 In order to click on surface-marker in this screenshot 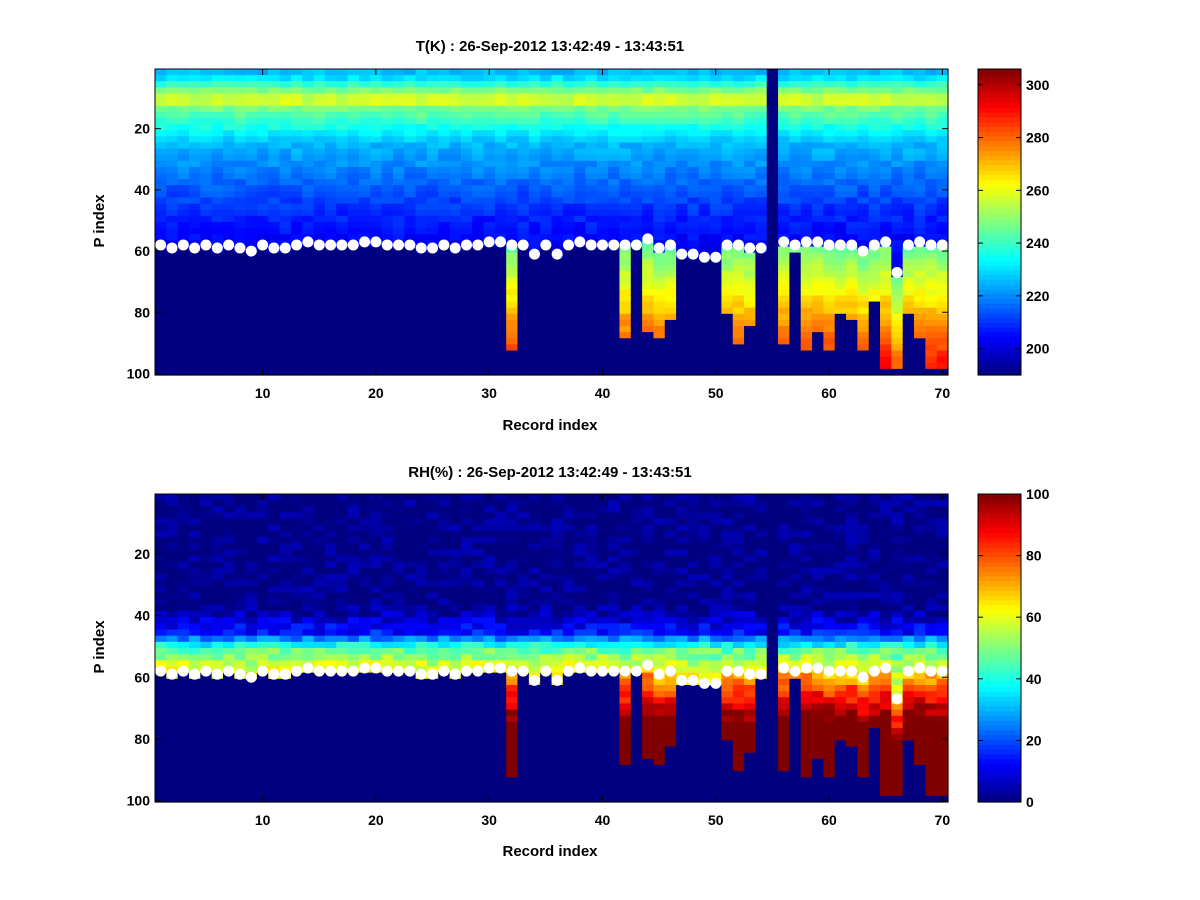, I will do `click(750, 248)`.